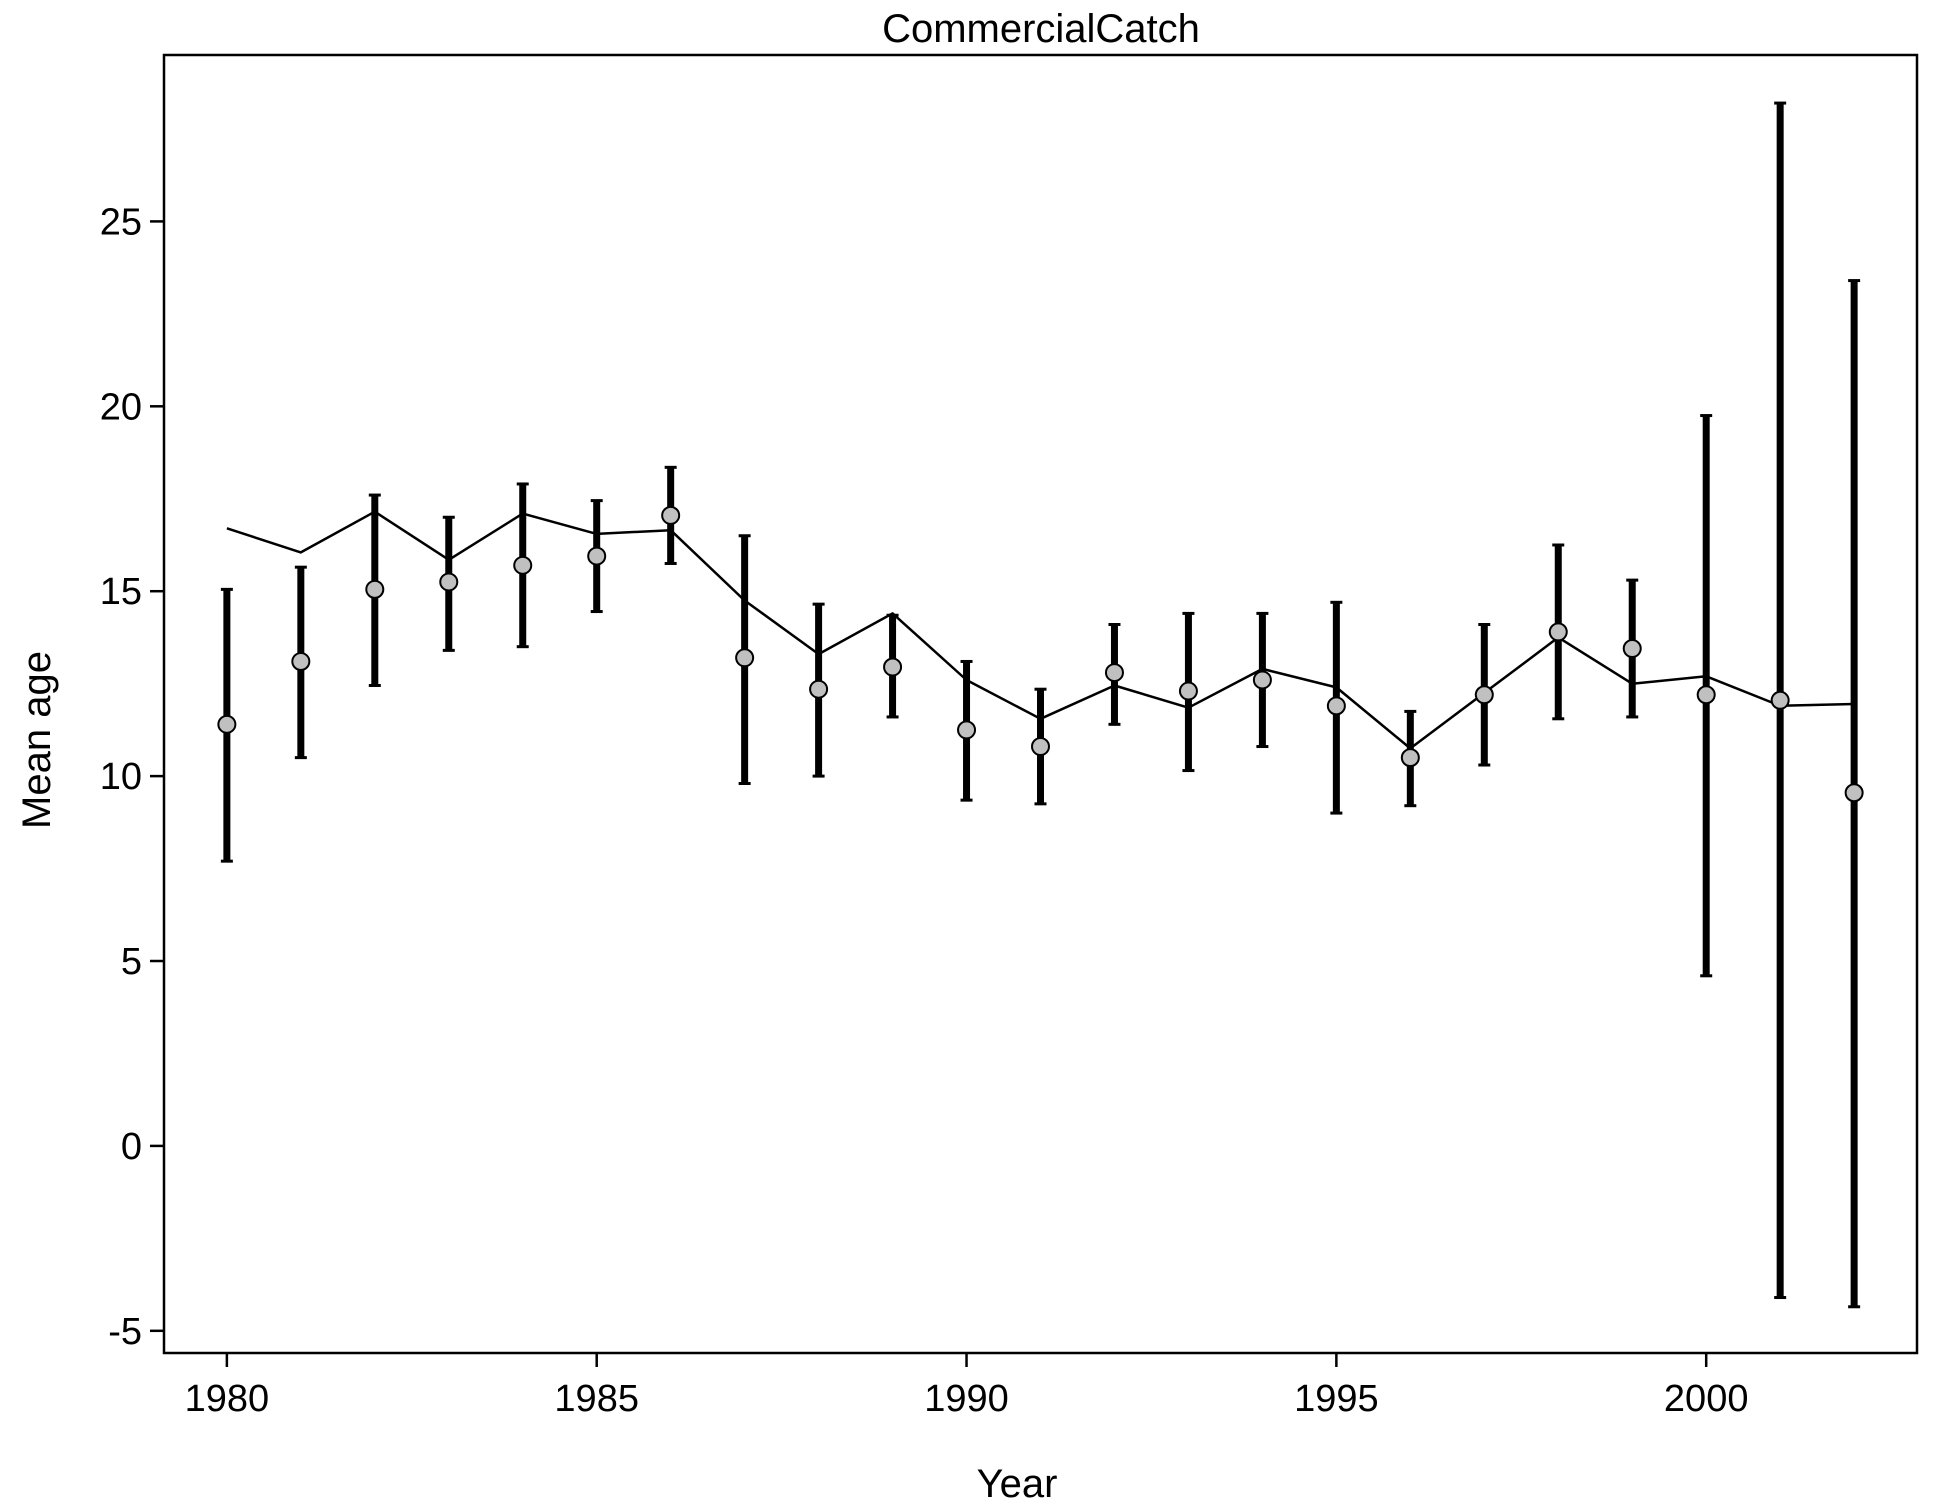  What do you see at coordinates (596, 1399) in the screenshot?
I see `x-tick-label: 1985` at bounding box center [596, 1399].